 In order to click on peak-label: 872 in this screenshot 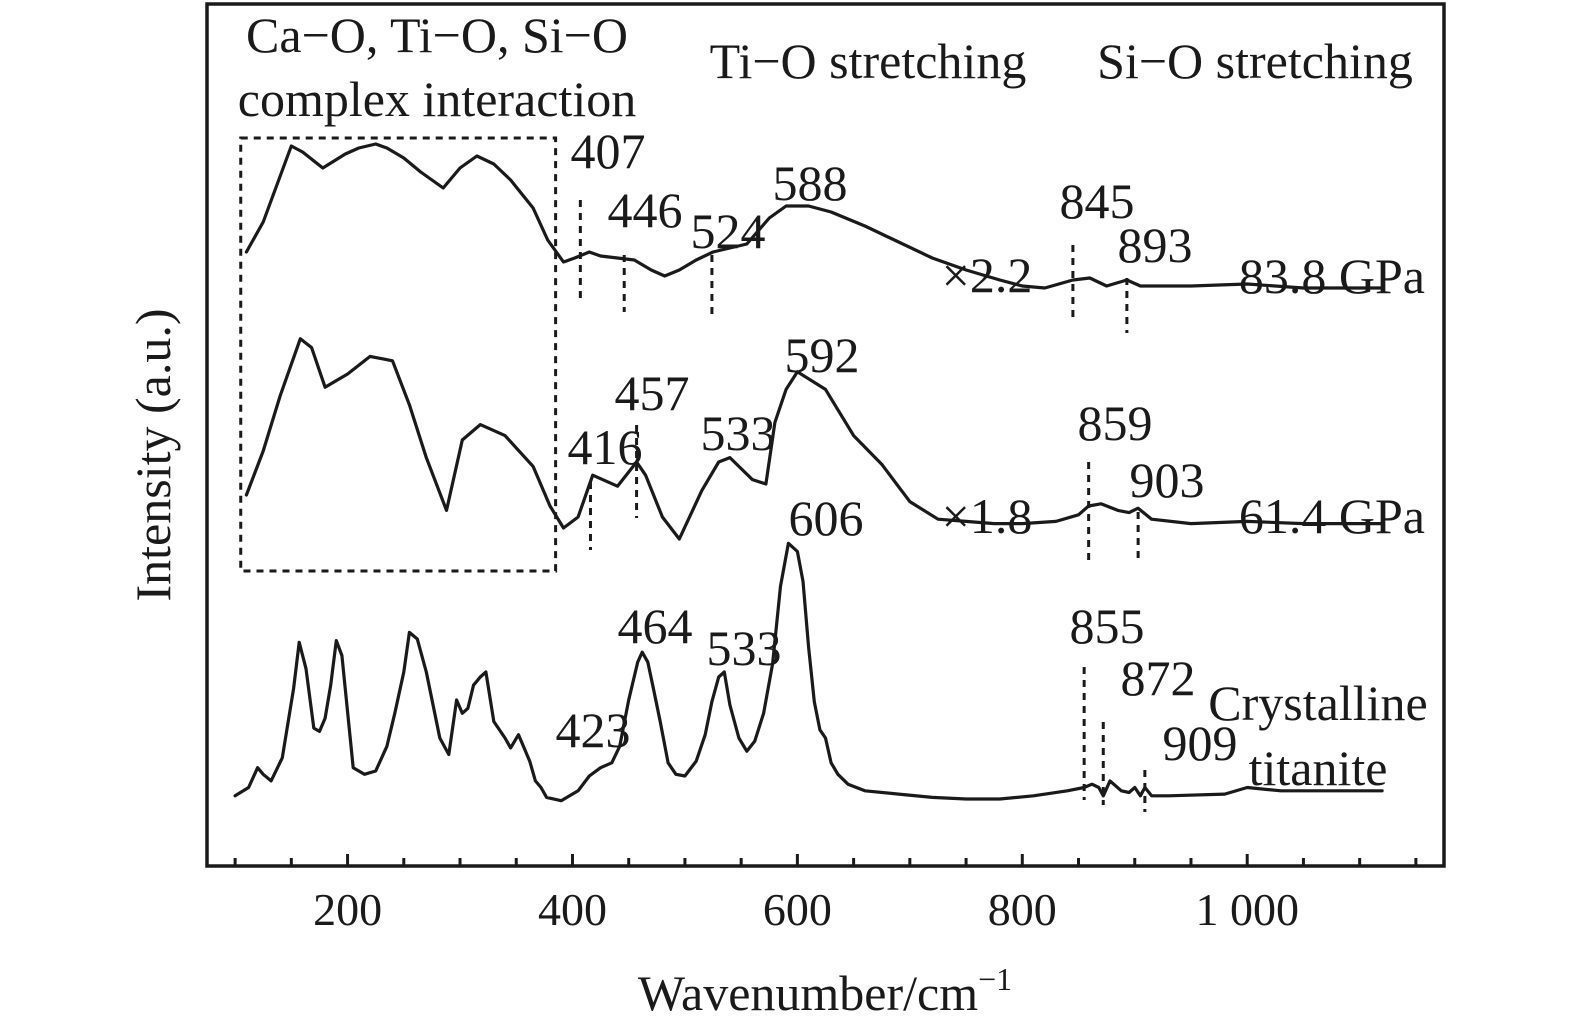, I will do `click(1158, 678)`.